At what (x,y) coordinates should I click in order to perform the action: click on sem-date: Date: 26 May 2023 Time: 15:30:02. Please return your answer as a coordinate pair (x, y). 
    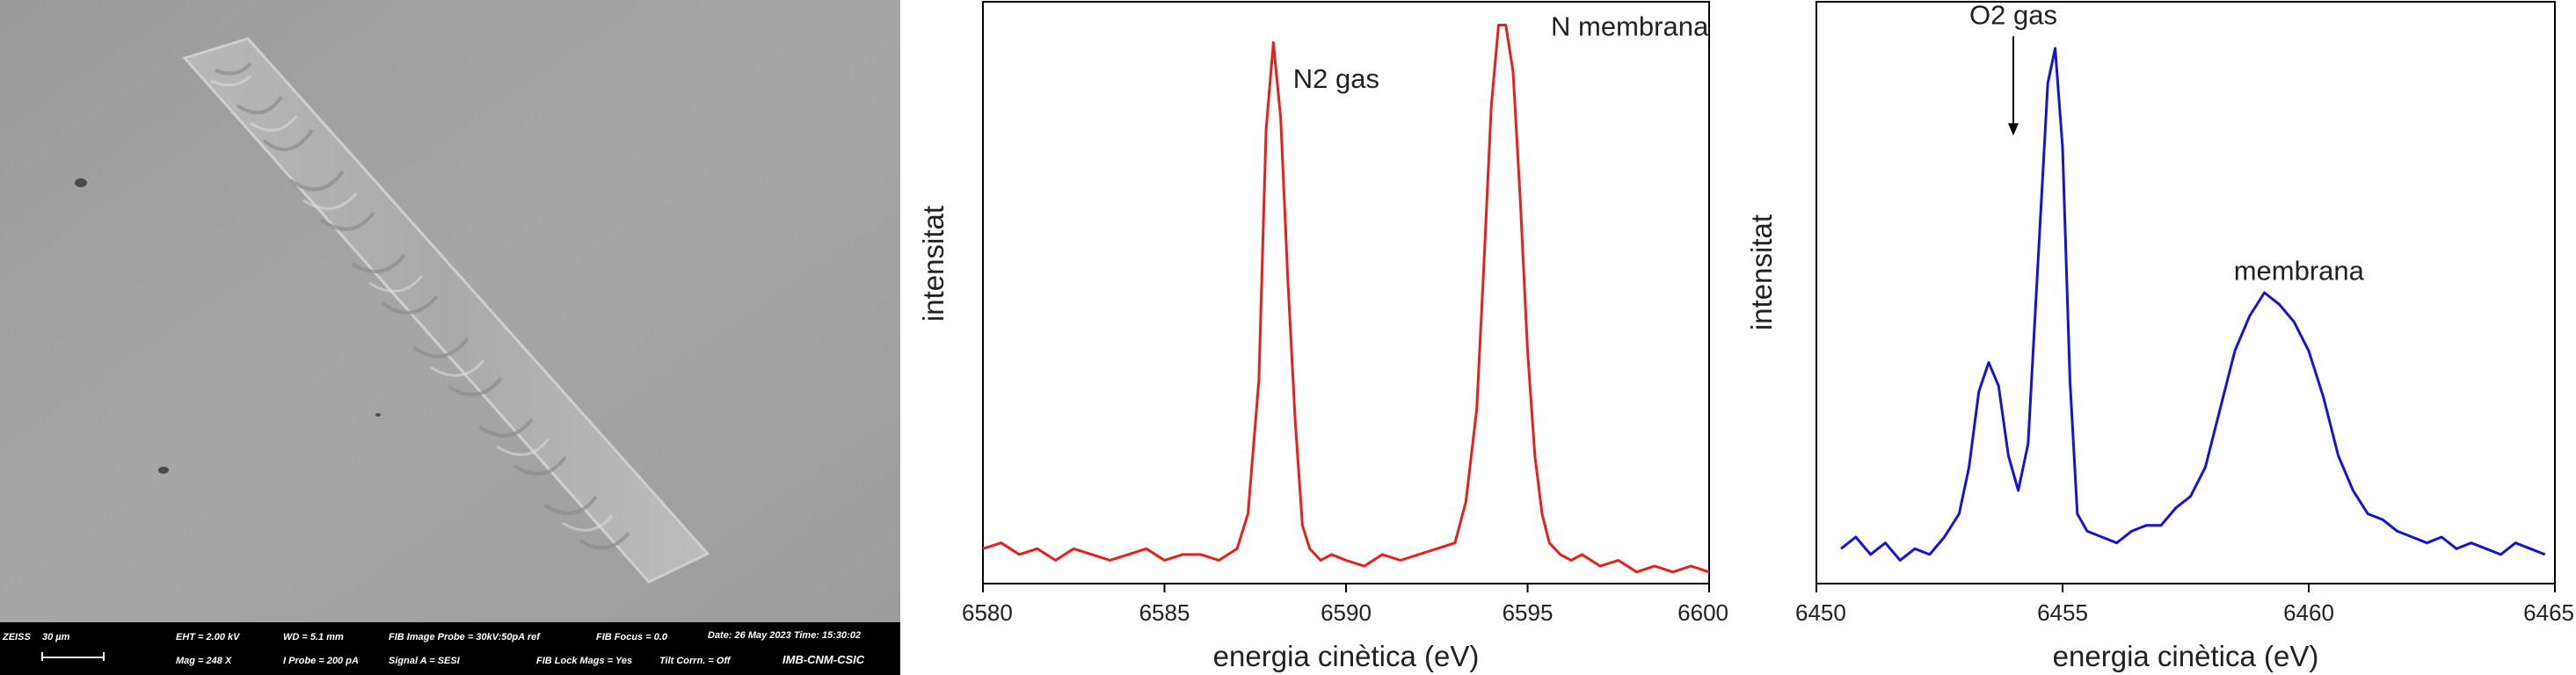
    Looking at the image, I should click on (784, 635).